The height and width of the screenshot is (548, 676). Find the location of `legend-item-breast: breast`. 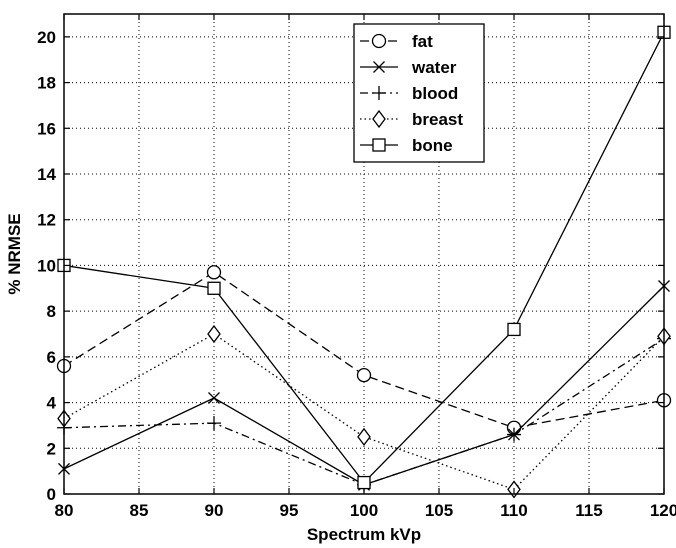

legend-item-breast: breast is located at coordinates (411, 119).